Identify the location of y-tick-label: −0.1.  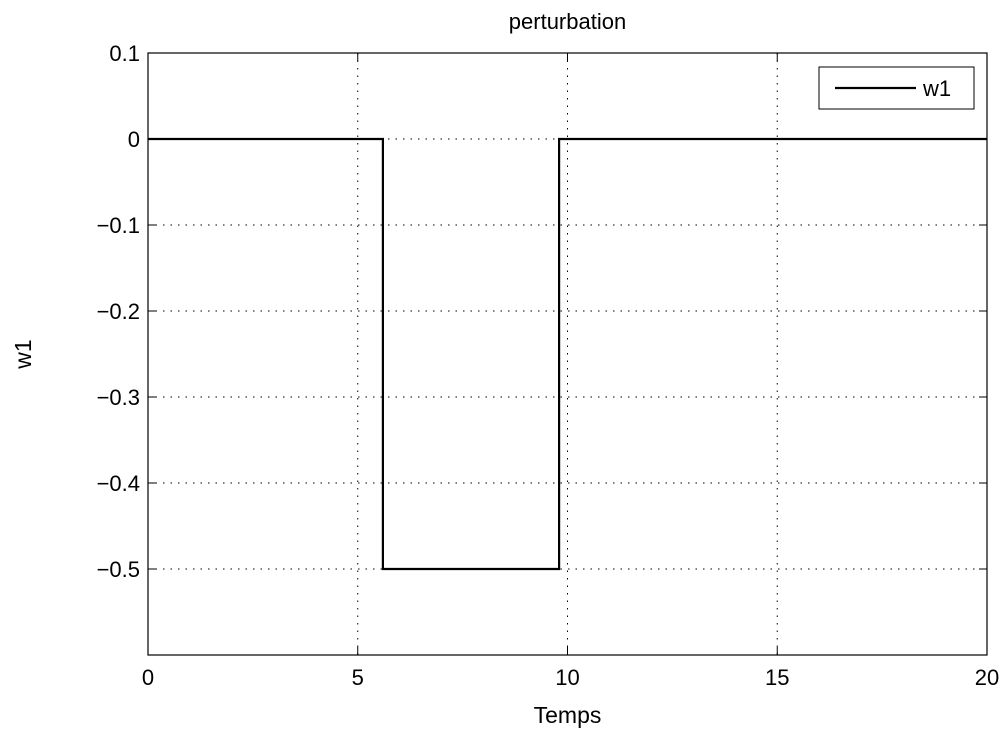
(118, 225).